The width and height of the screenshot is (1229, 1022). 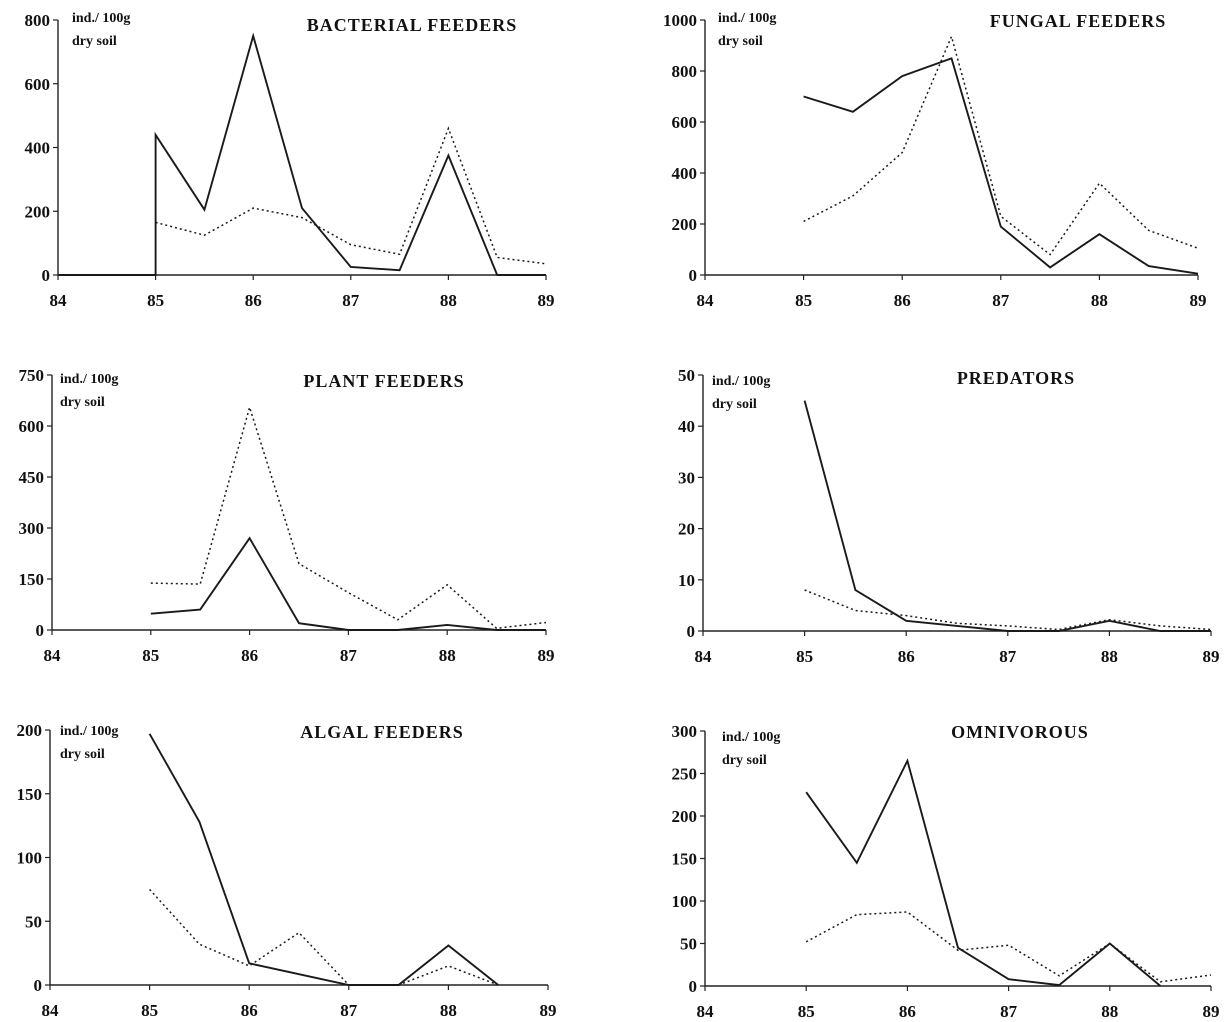 What do you see at coordinates (688, 944) in the screenshot?
I see `omnivorous-y-tick-label: 50` at bounding box center [688, 944].